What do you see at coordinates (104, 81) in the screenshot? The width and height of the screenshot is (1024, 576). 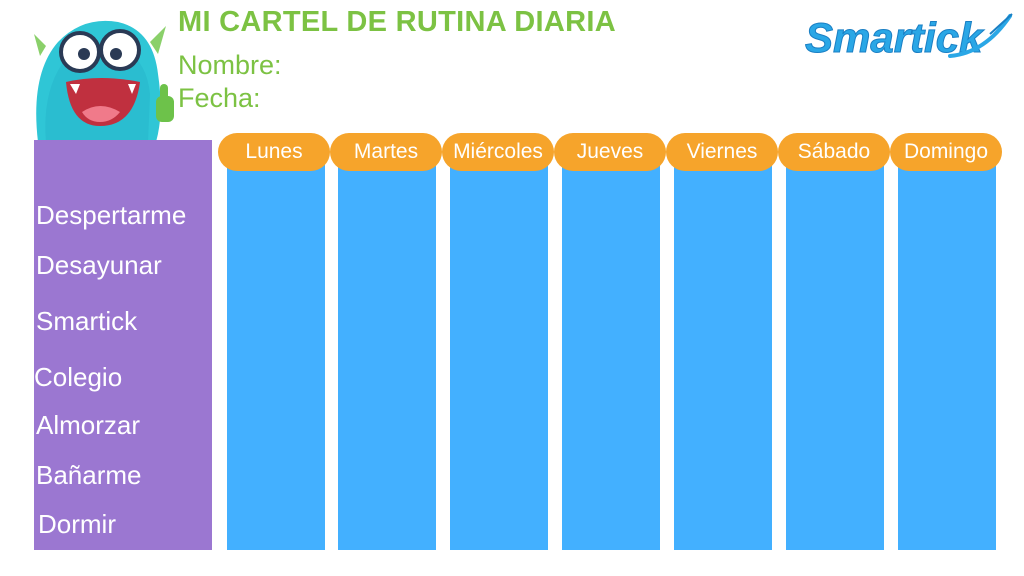 I see `monster-mascot-icon` at bounding box center [104, 81].